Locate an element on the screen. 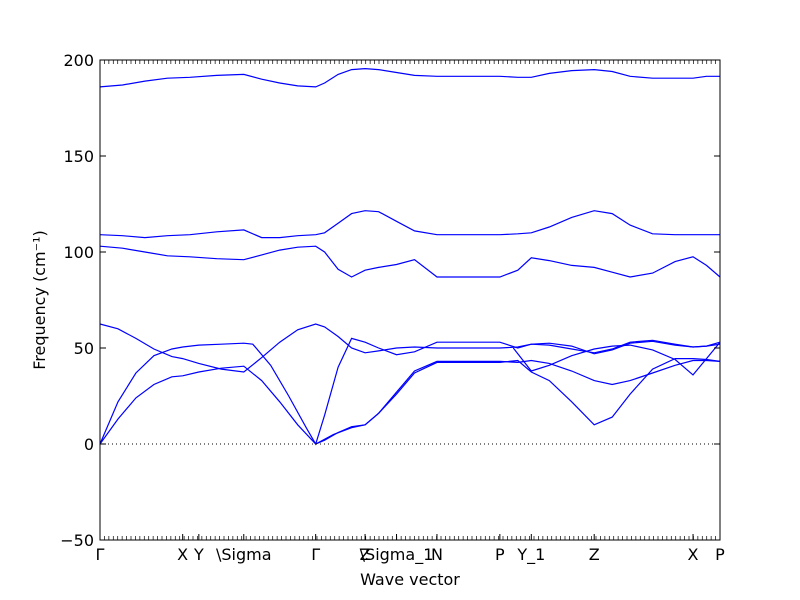  y-tick-label: 100 is located at coordinates (78, 252).